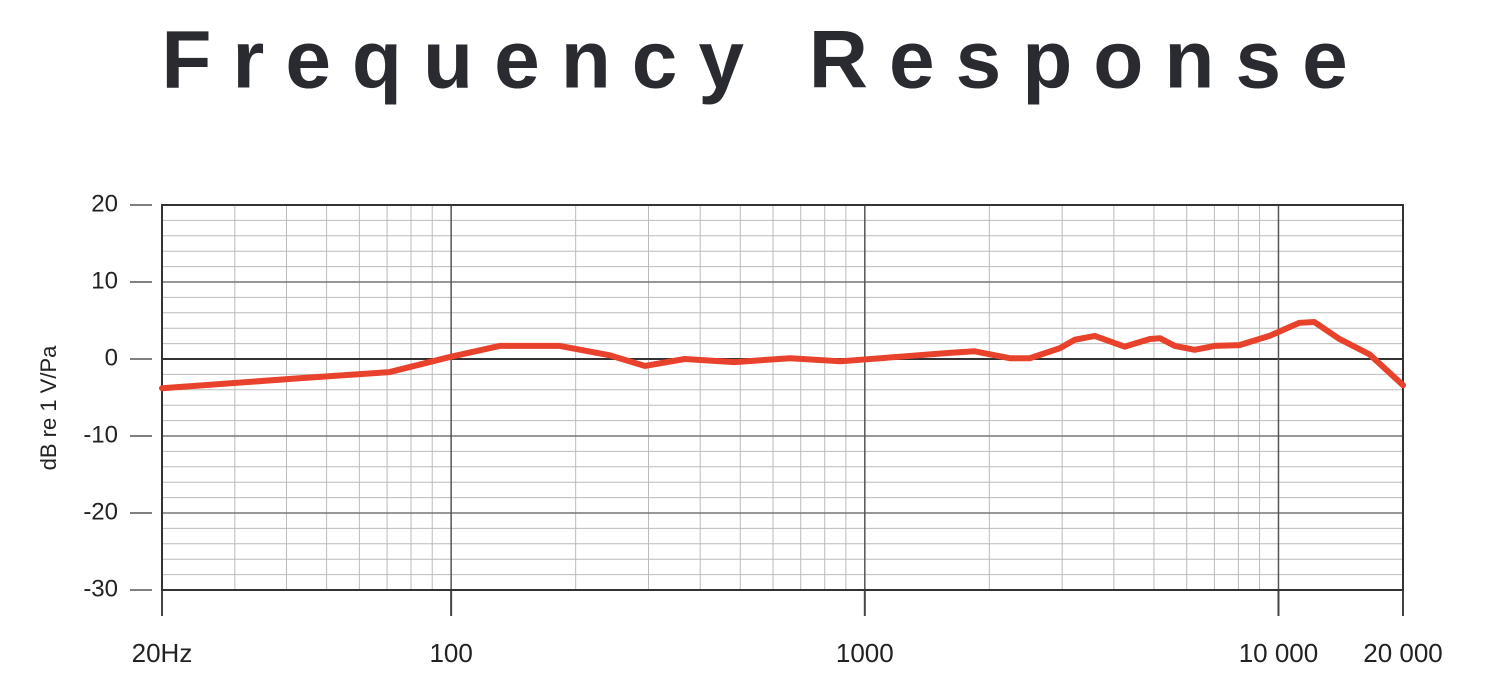 This screenshot has width=1500, height=676. Describe the element at coordinates (100, 588) in the screenshot. I see `y-tick-label: -30` at that location.